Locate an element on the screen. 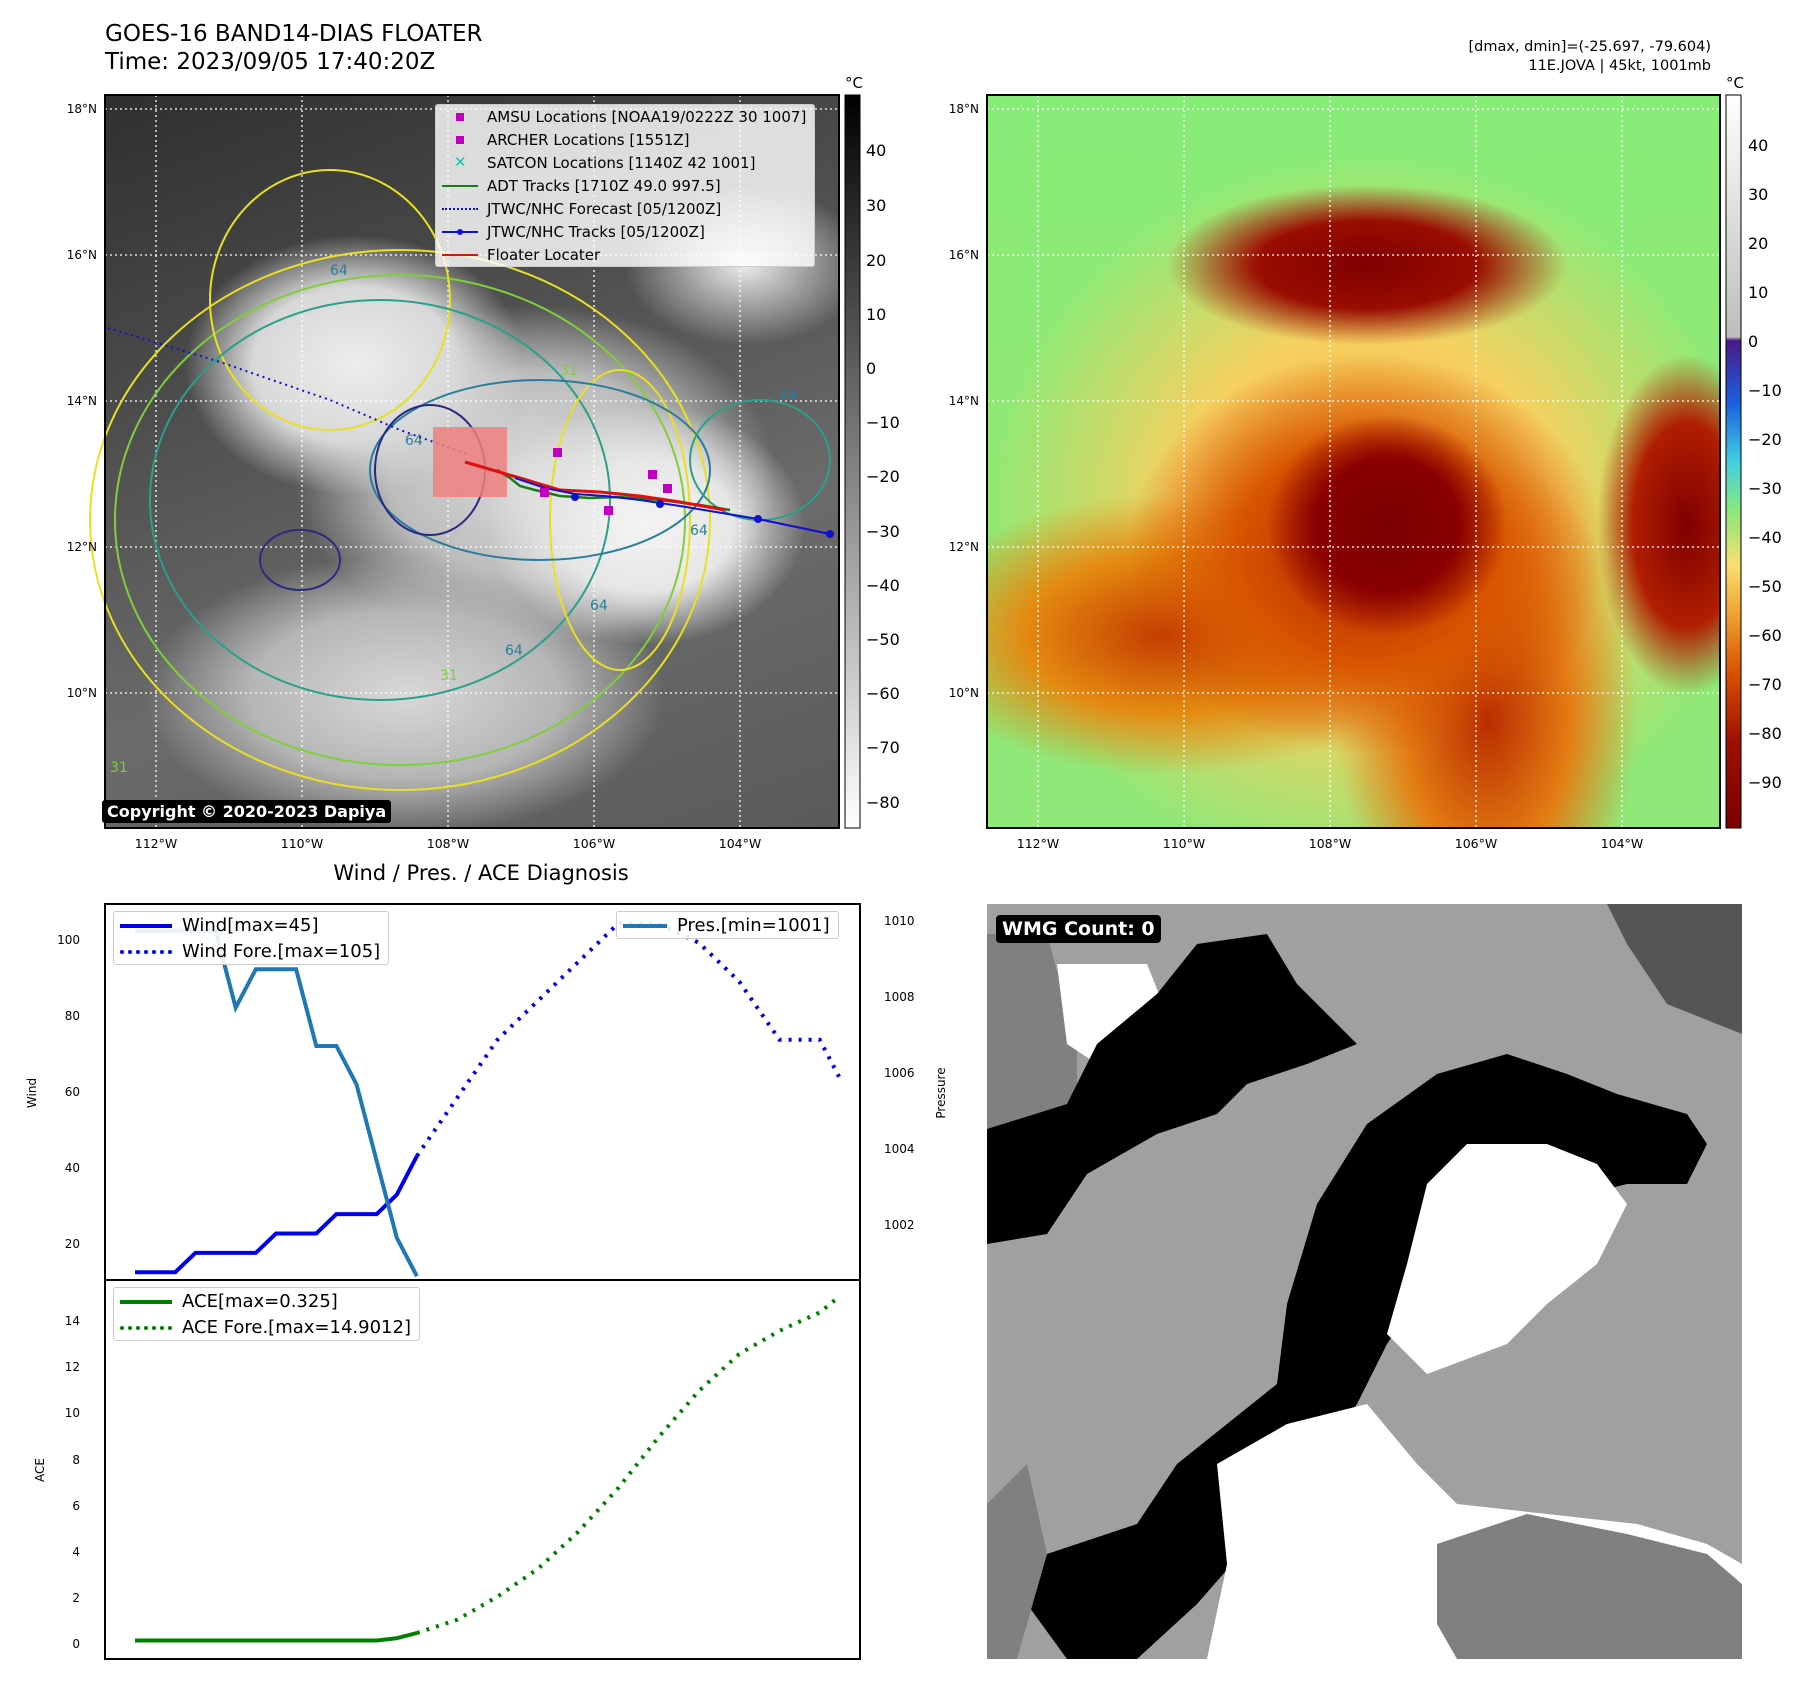  gray-cbar-tick: −60 is located at coordinates (883, 693).